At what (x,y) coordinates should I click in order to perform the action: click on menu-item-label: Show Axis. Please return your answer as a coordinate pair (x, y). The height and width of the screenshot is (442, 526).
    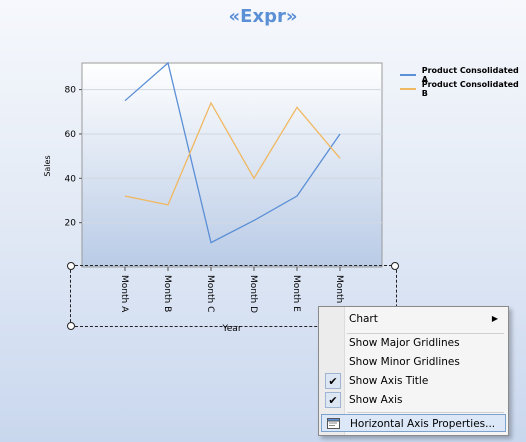
    Looking at the image, I should click on (376, 400).